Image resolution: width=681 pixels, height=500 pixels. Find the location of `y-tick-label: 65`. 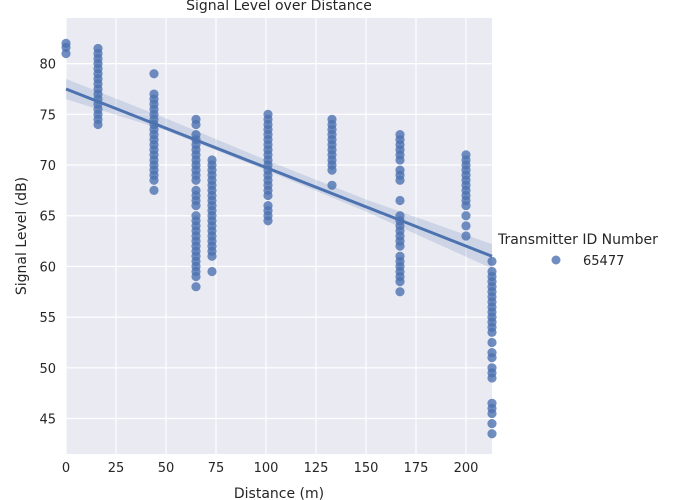

y-tick-label: 65 is located at coordinates (47, 217).